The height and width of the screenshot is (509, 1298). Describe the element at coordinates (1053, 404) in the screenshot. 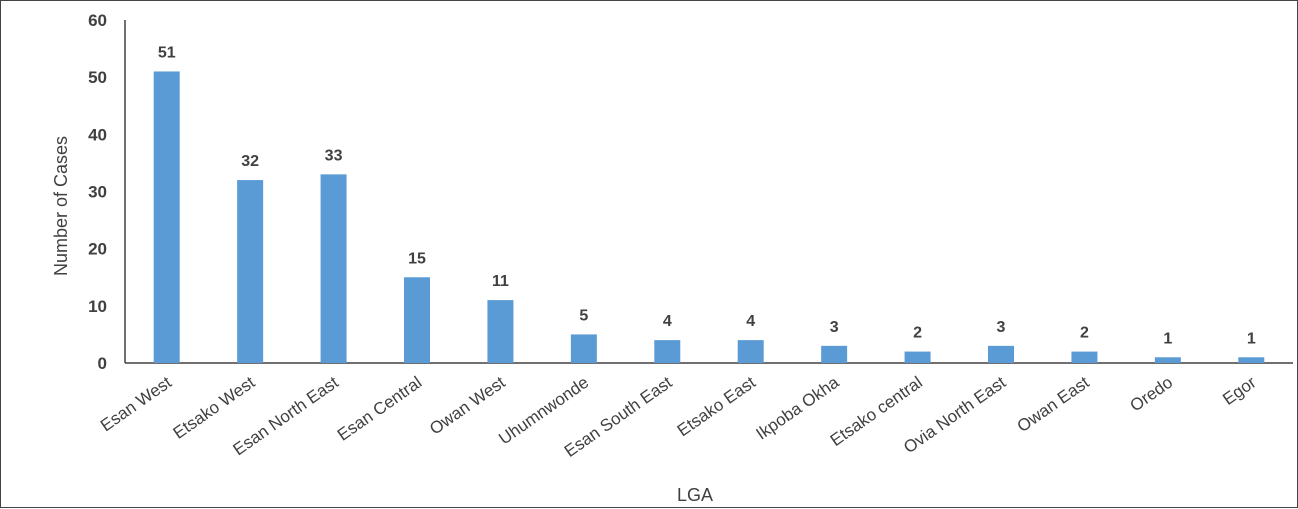

I see `x-tick-label: Owan East` at that location.